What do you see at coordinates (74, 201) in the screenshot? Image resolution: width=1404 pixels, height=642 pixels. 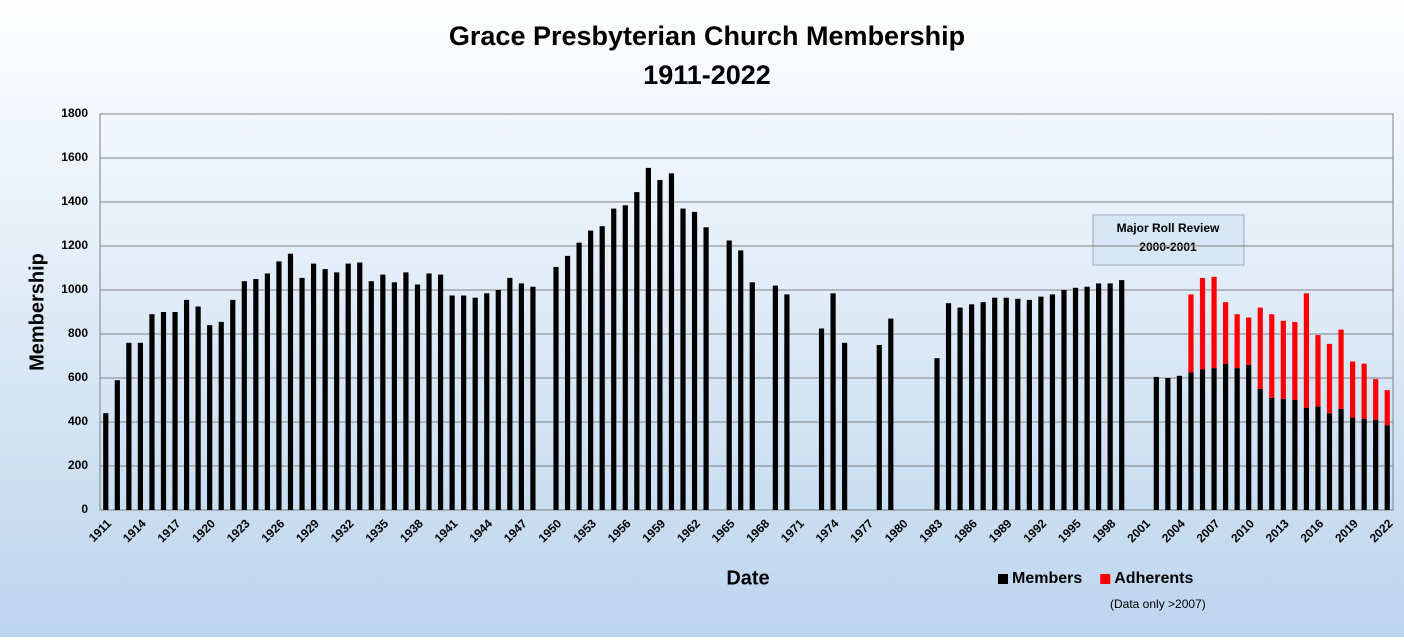 I see `y-tick-label: 1400` at bounding box center [74, 201].